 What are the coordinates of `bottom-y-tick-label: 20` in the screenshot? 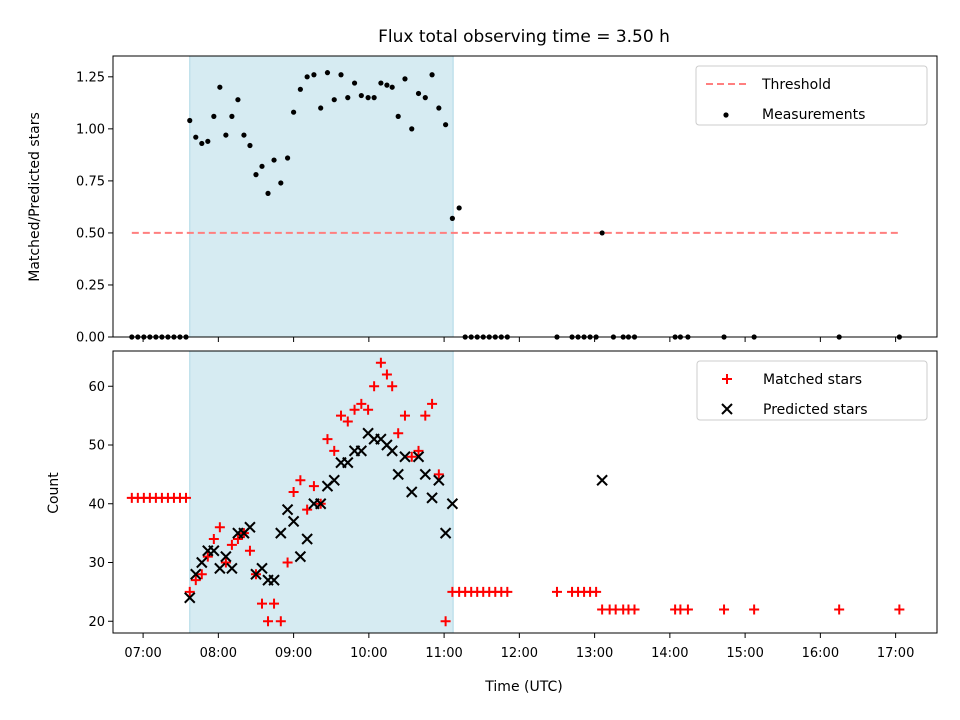 It's located at (96, 622).